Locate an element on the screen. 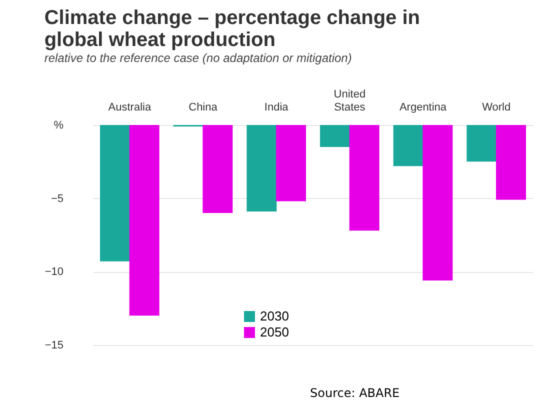 This screenshot has width=546, height=414. x-tick-label: China is located at coordinates (203, 108).